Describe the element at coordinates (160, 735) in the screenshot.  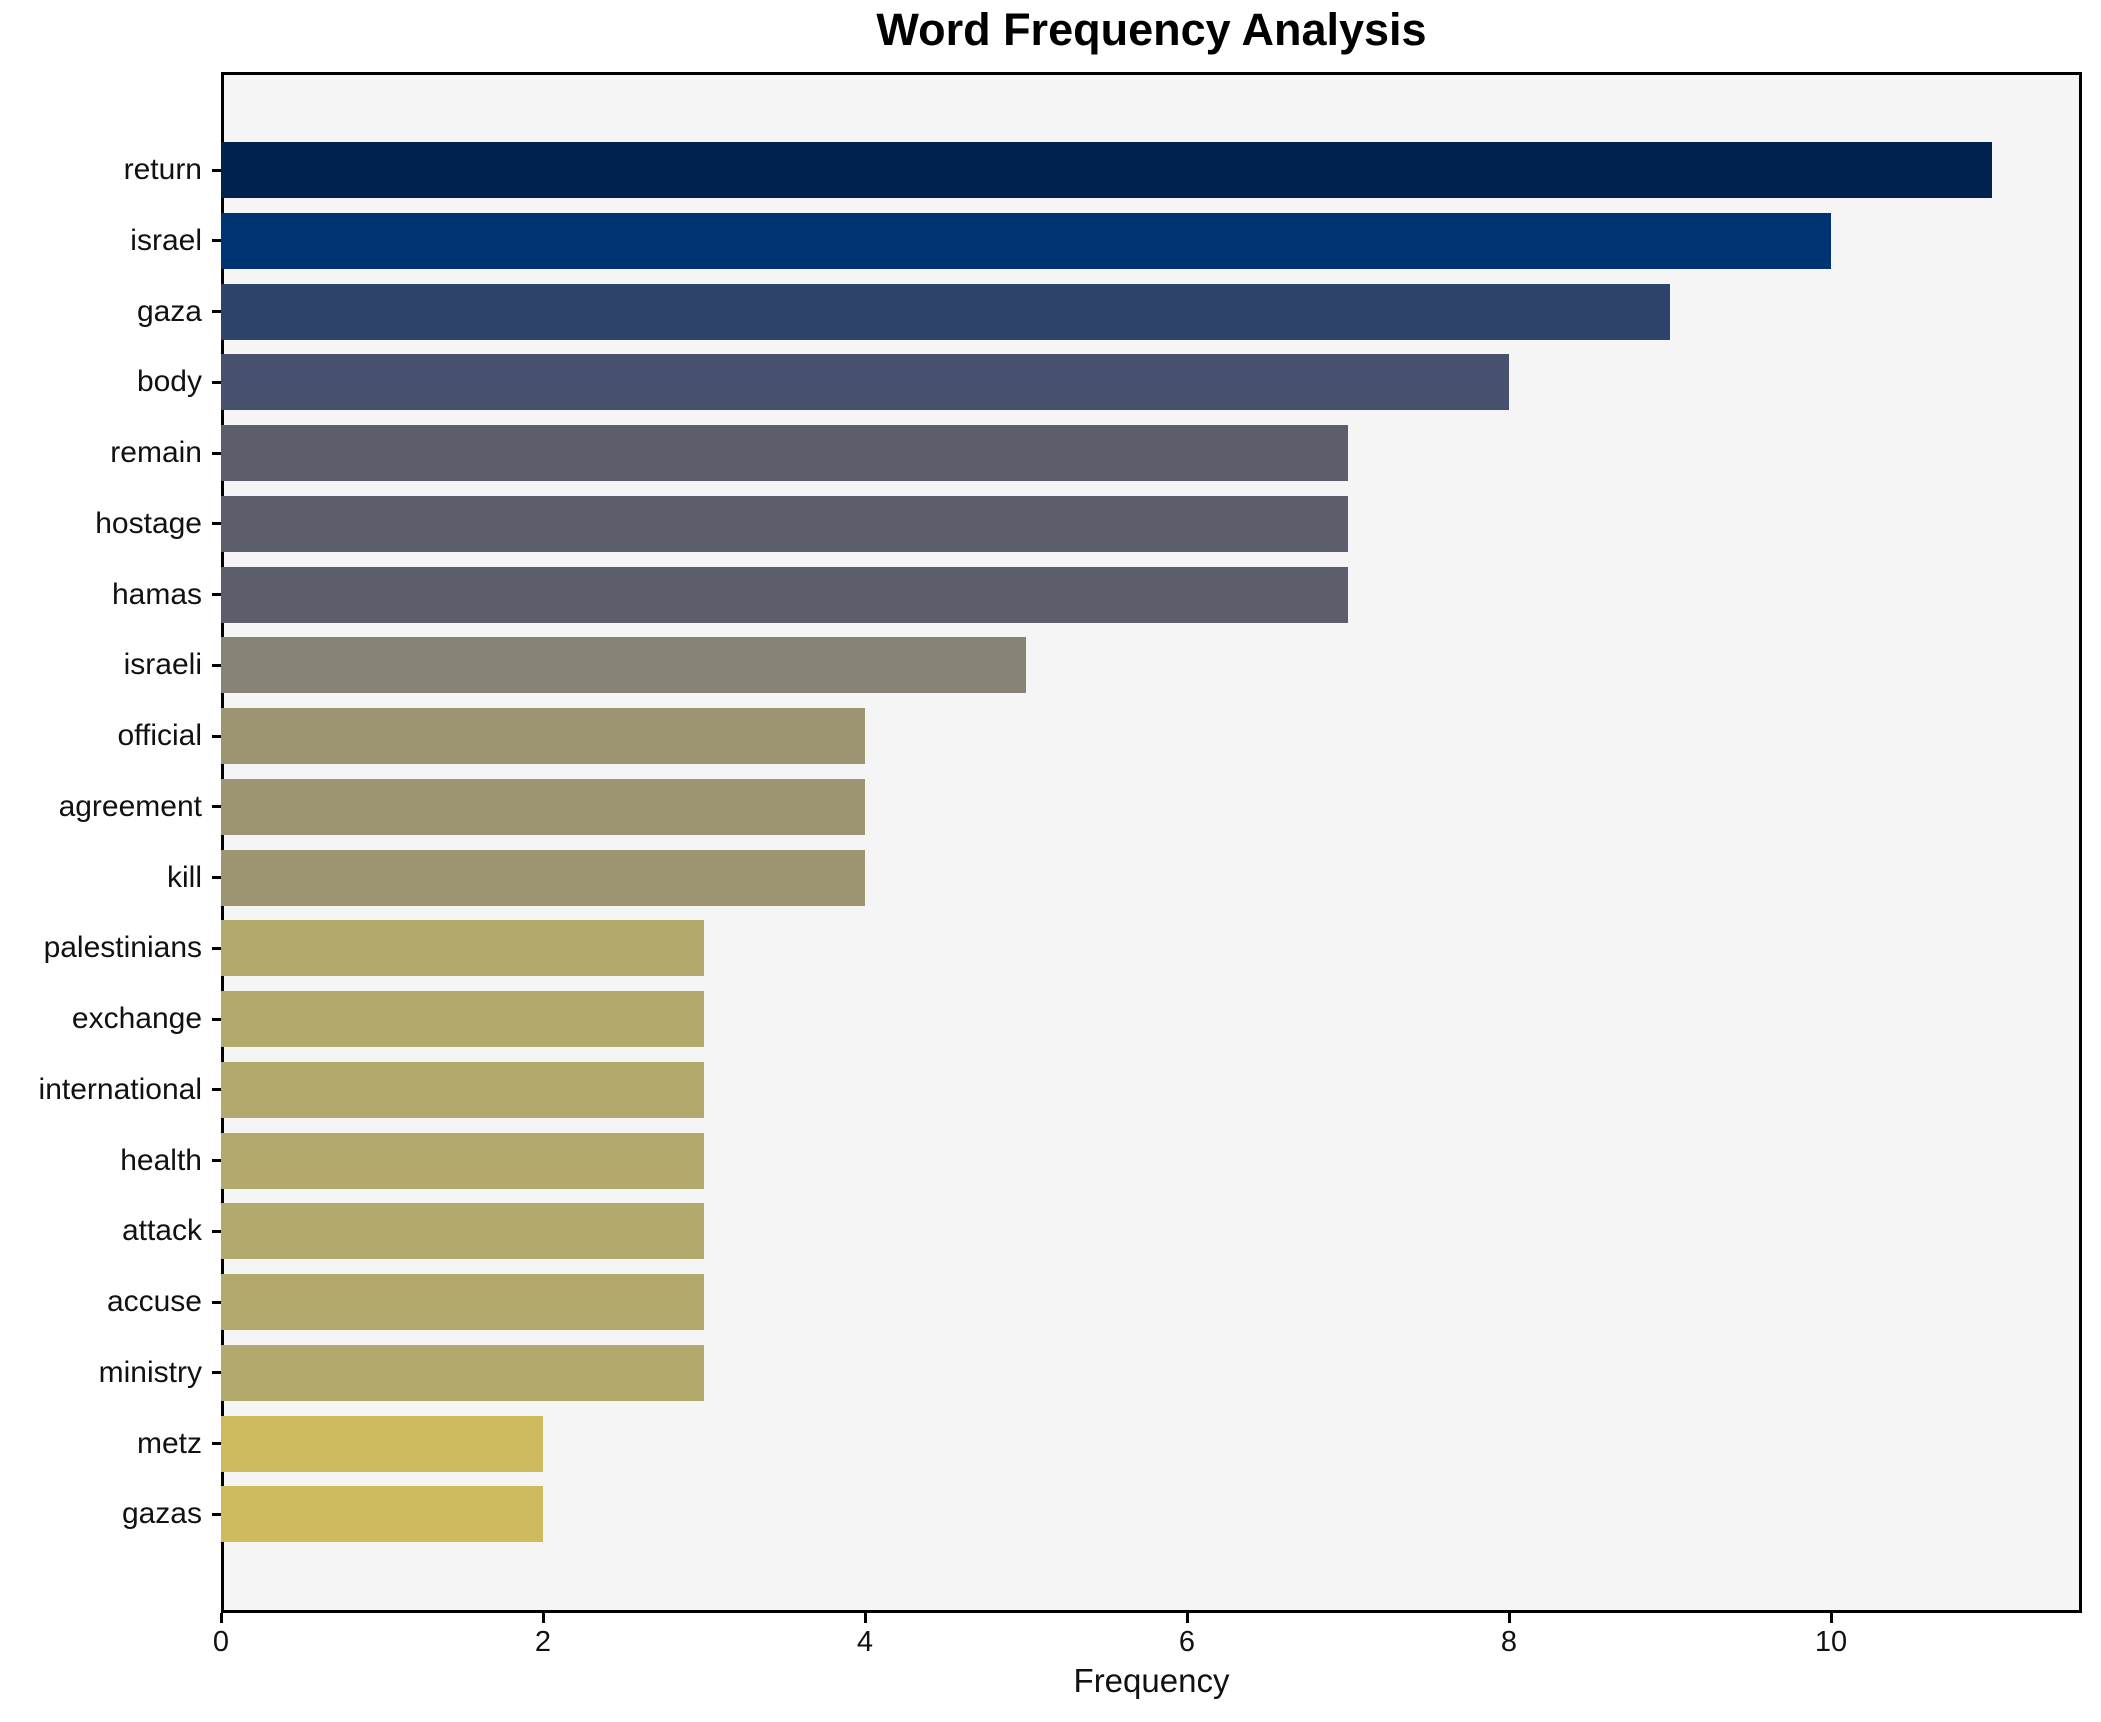
I see `y-tick-label-official: official` at that location.